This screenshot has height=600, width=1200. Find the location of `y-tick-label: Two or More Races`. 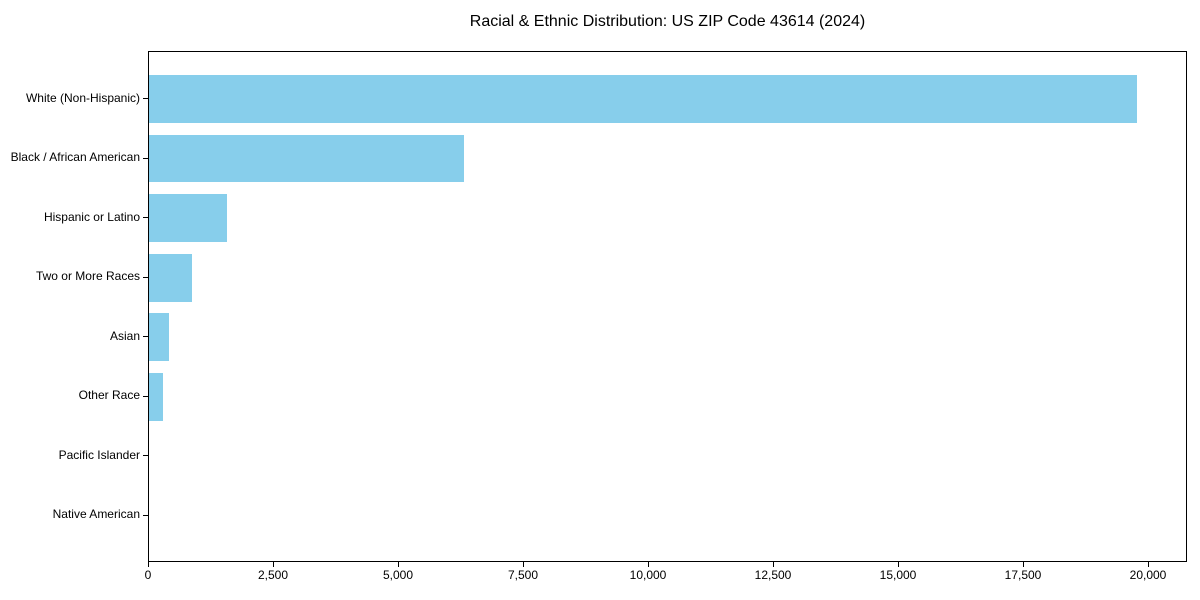

y-tick-label: Two or More Races is located at coordinates (87, 276).